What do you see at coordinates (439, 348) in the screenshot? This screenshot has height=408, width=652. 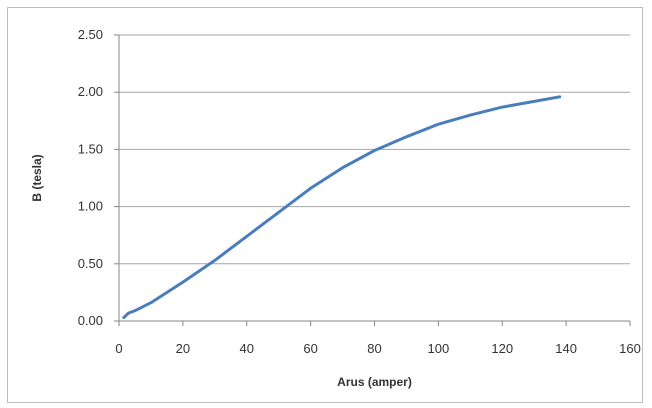 I see `x-tick-label: 100` at bounding box center [439, 348].